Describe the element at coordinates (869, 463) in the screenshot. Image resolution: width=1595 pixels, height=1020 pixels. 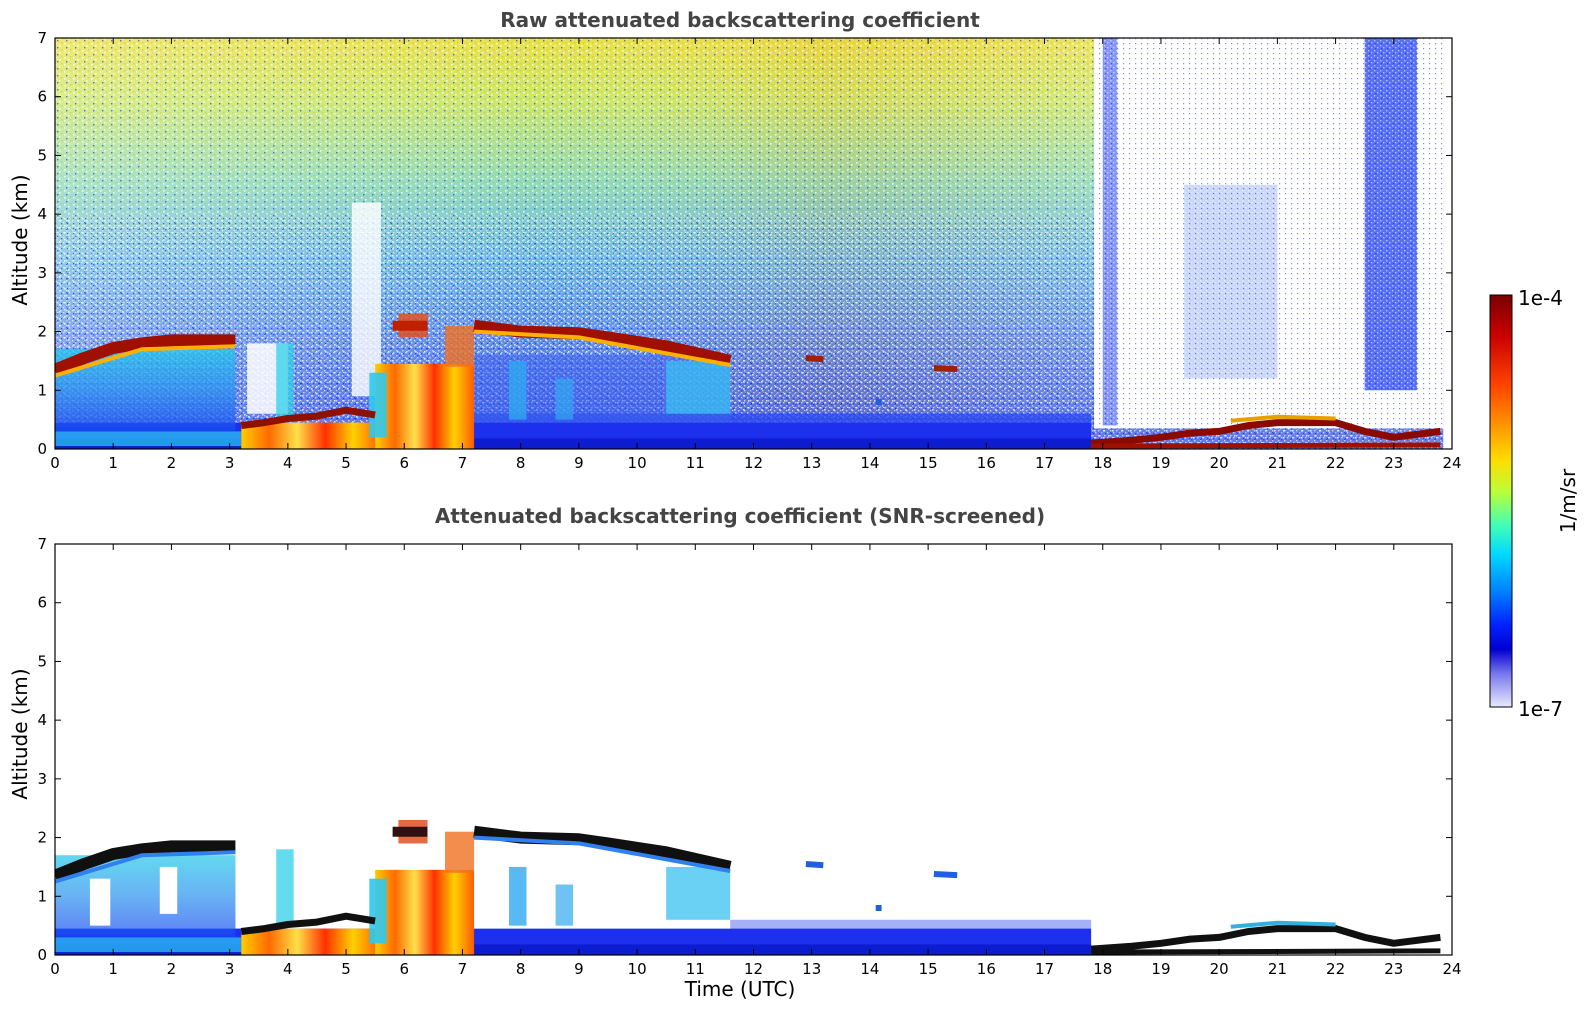
I see `top-x-tick-label: 14` at that location.